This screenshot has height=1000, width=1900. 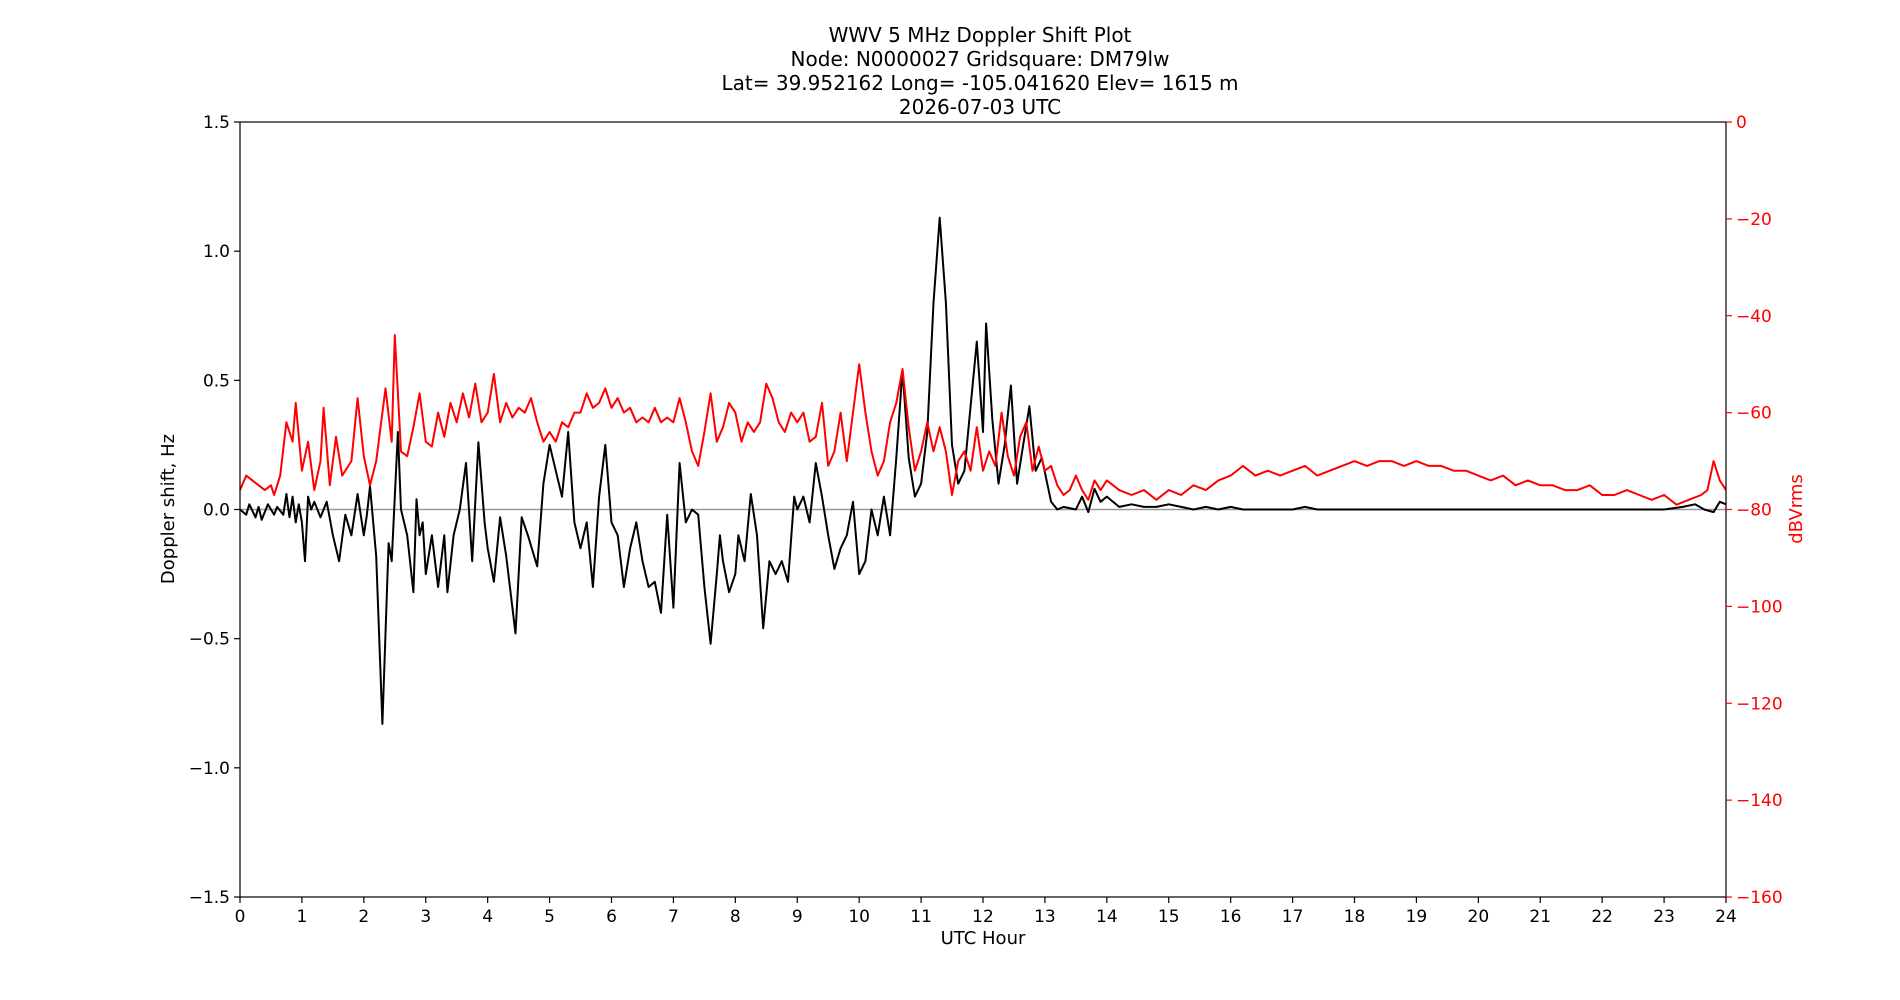 What do you see at coordinates (1417, 917) in the screenshot?
I see `x-tick-label: 19` at bounding box center [1417, 917].